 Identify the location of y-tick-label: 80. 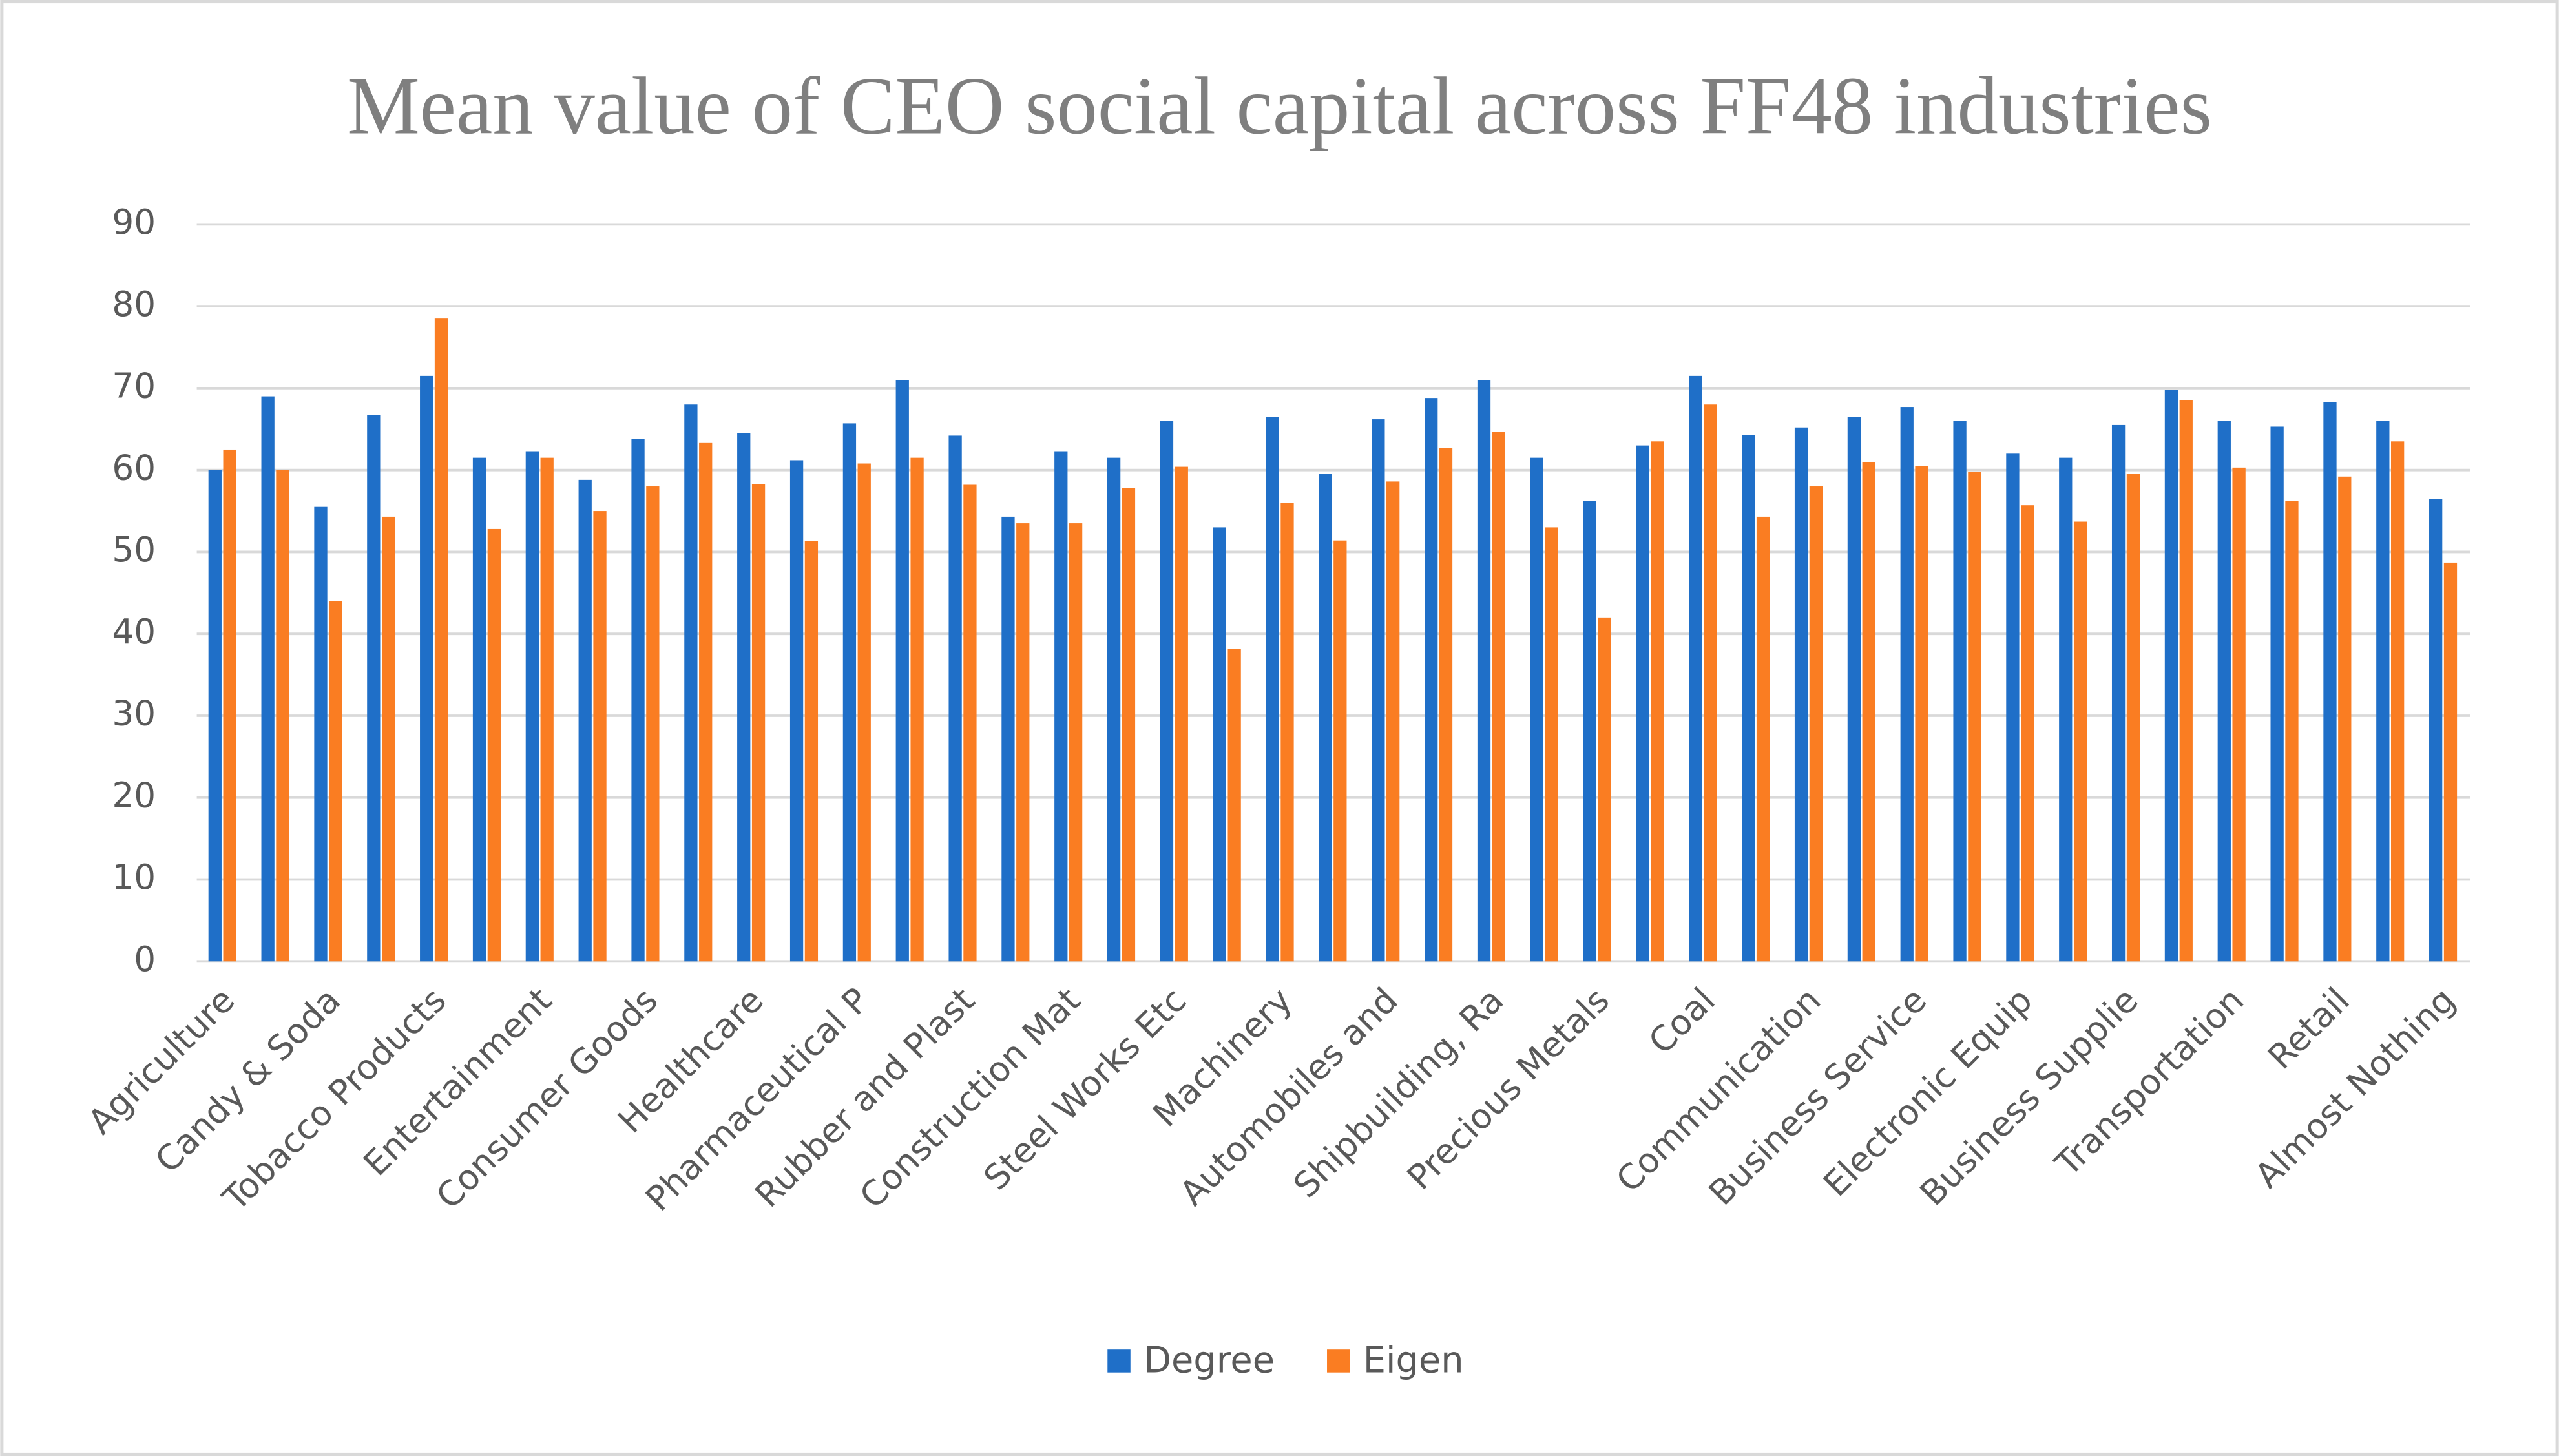
(134, 304).